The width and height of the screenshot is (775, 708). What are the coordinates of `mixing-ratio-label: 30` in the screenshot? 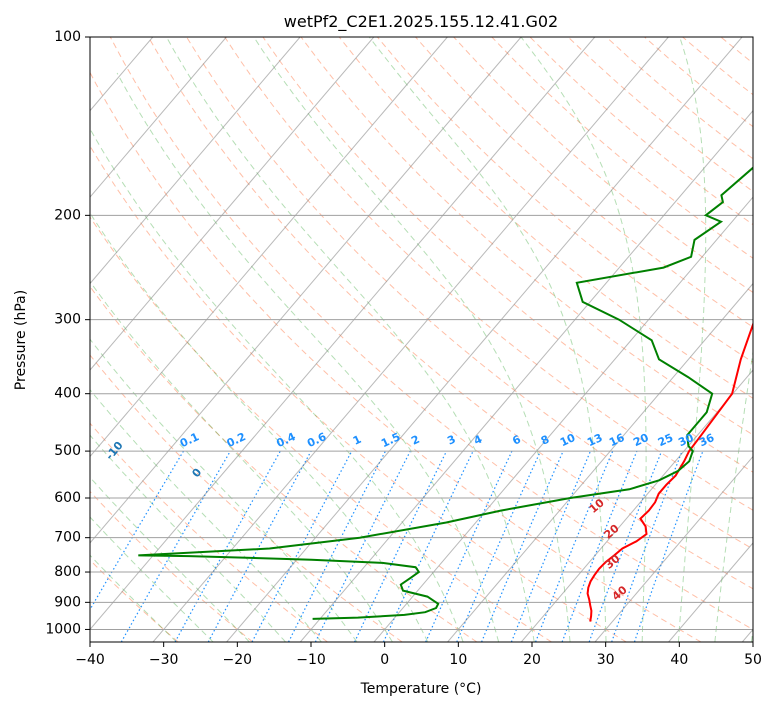 It's located at (686, 440).